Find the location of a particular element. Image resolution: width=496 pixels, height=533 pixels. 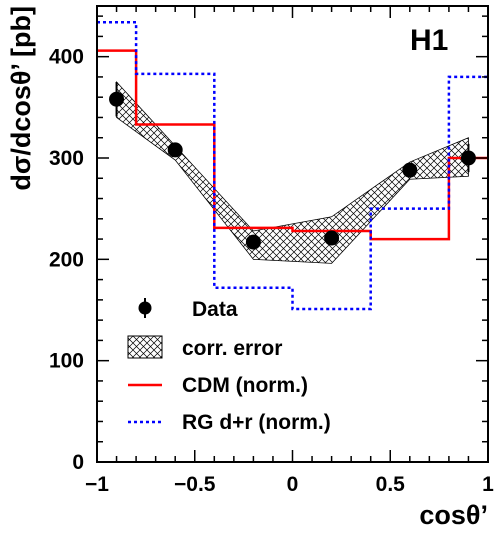

y-tick-label: 400 is located at coordinates (66, 57).